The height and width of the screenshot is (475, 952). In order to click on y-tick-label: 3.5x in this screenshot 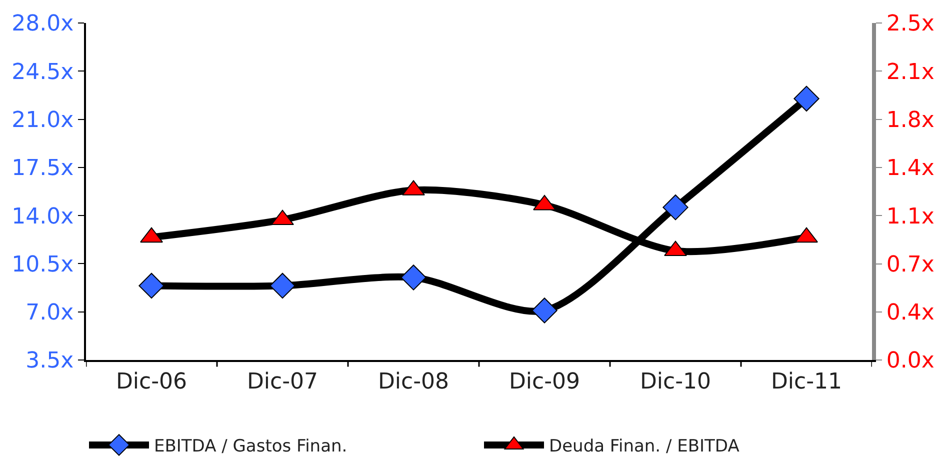, I will do `click(50, 361)`.